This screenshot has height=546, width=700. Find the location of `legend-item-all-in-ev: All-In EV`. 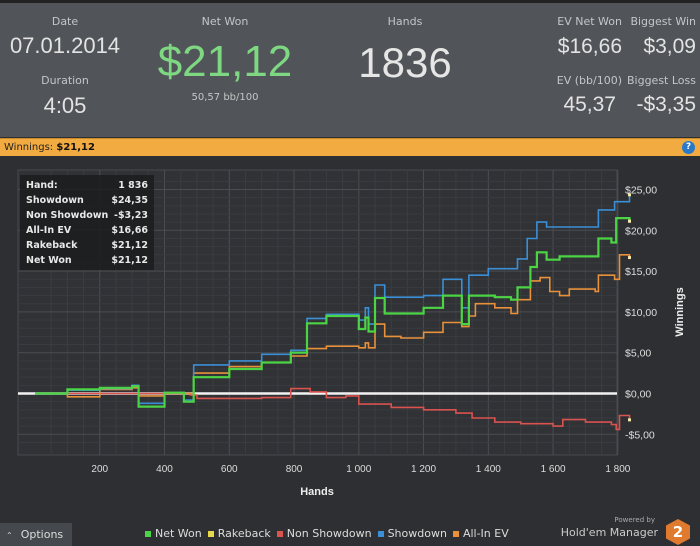

legend-item-all-in-ev: All-In EV is located at coordinates (480, 533).